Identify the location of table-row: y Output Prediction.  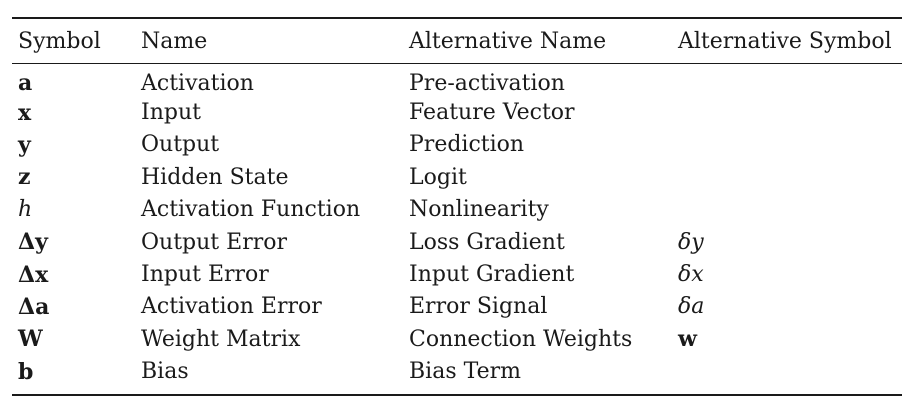
(457, 145).